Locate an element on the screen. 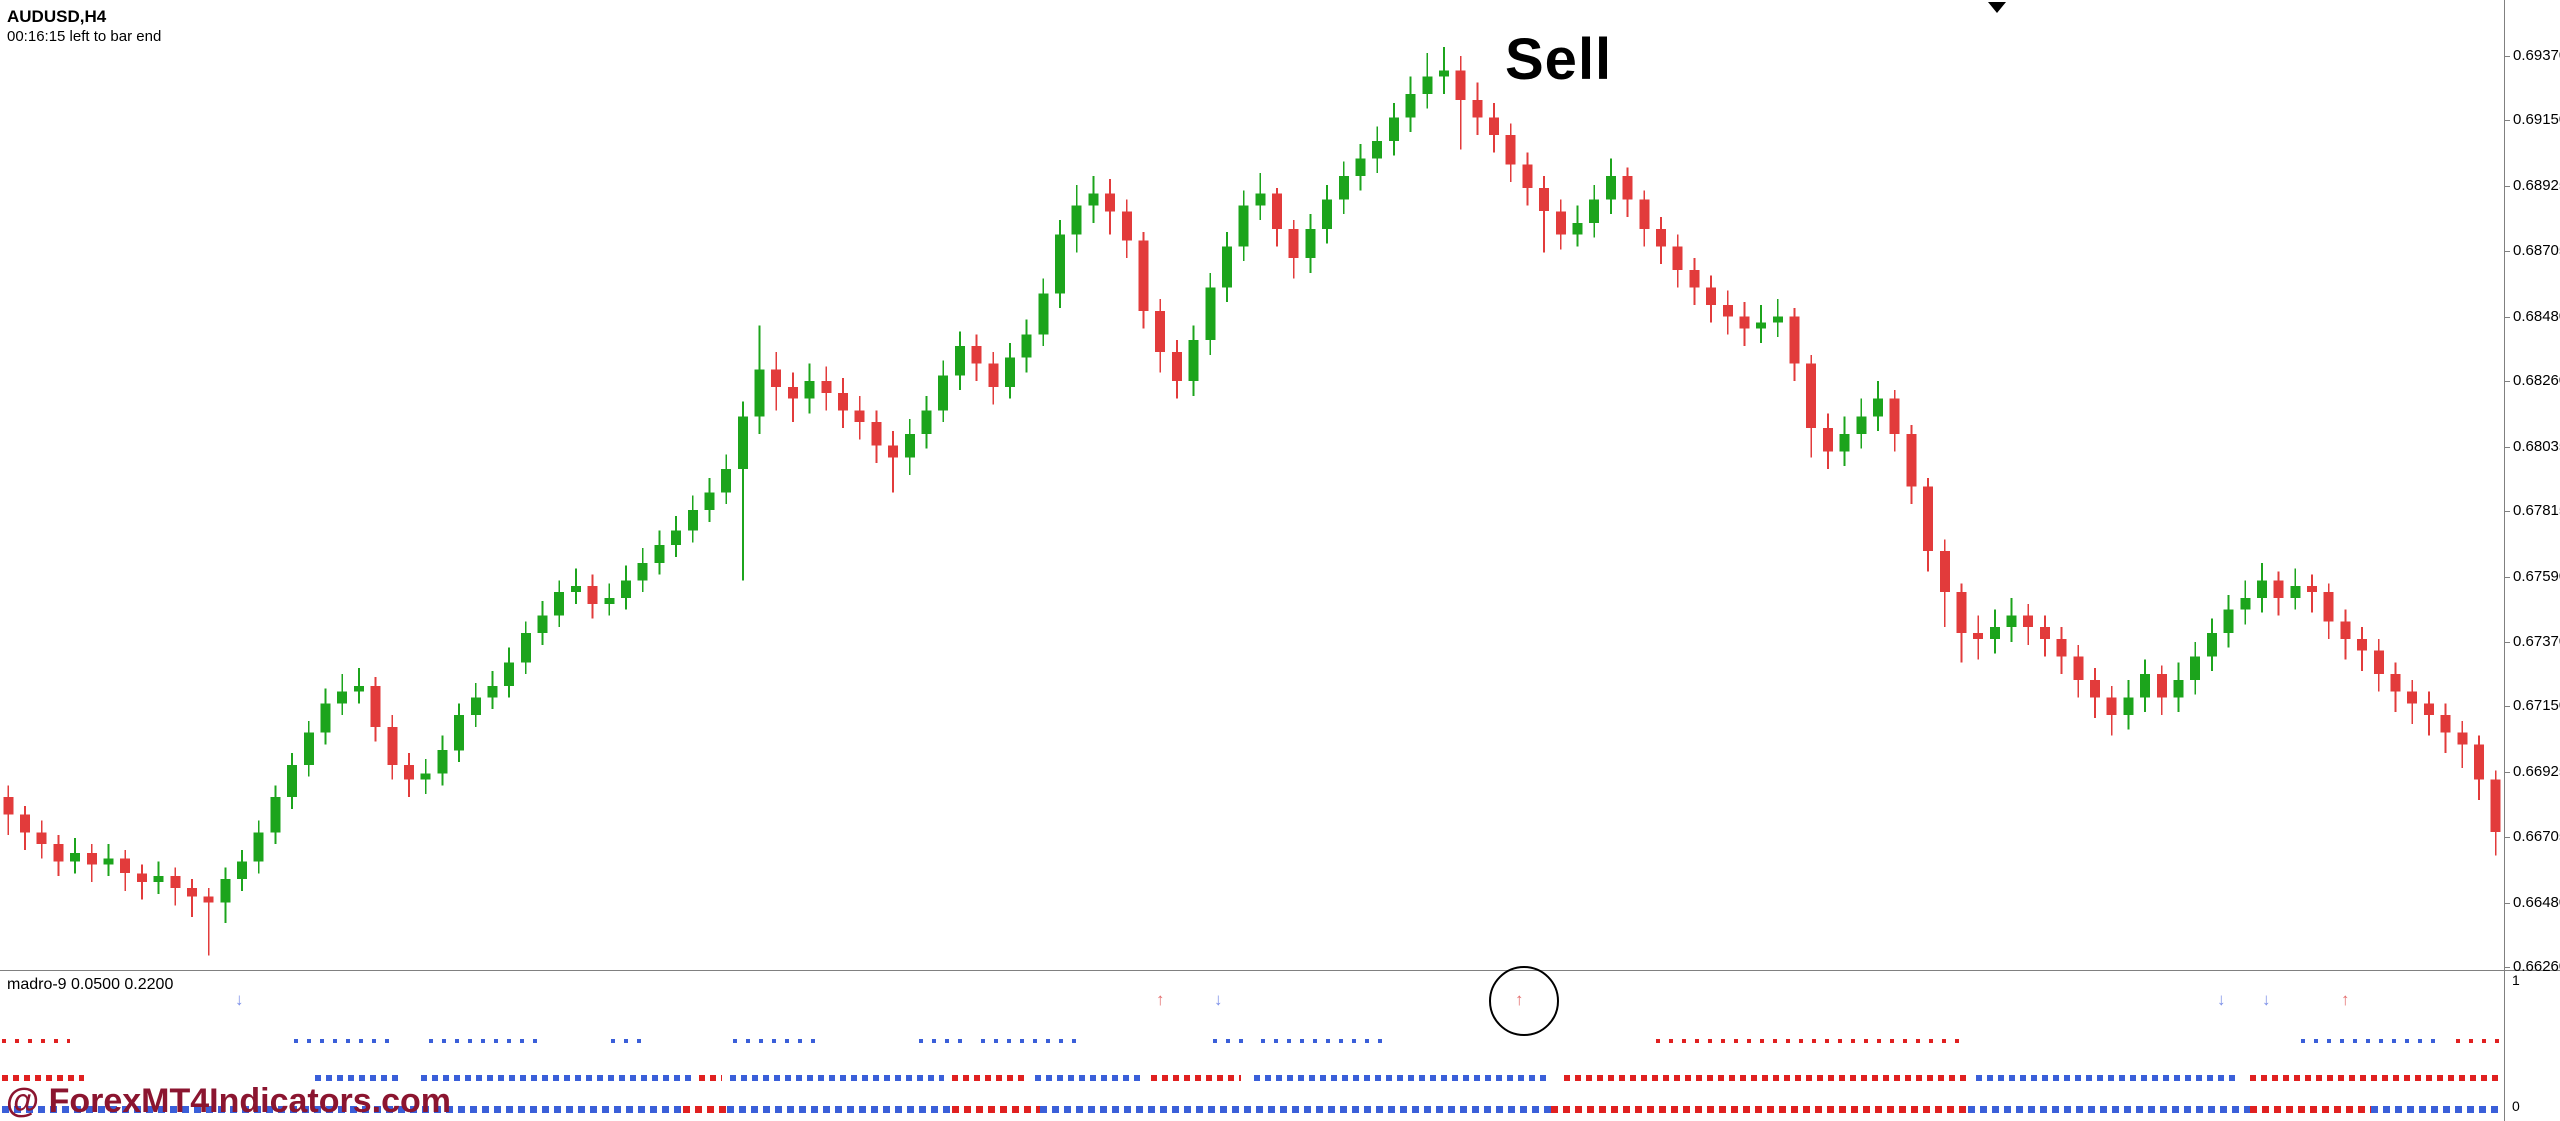 This screenshot has height=1121, width=2560. indicator-pane: ↓ ↑ ↓ ↑ ↓ ↓ ↑ is located at coordinates (1252, 1043).